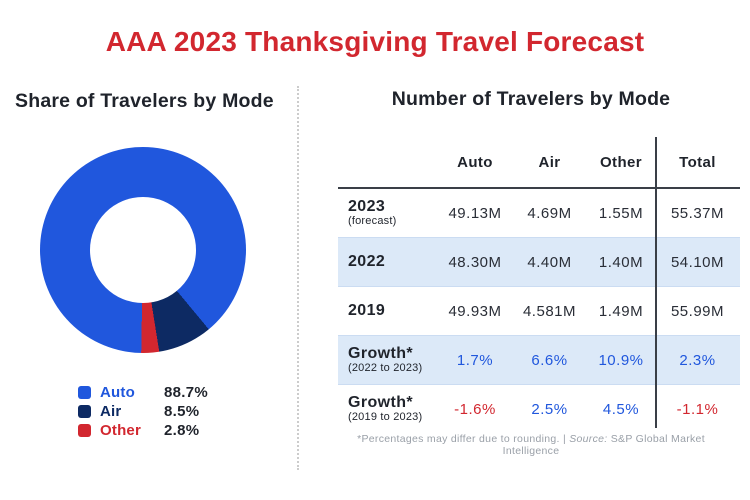 This screenshot has height=500, width=750. Describe the element at coordinates (475, 311) in the screenshot. I see `table-cell: 49.93M` at that location.